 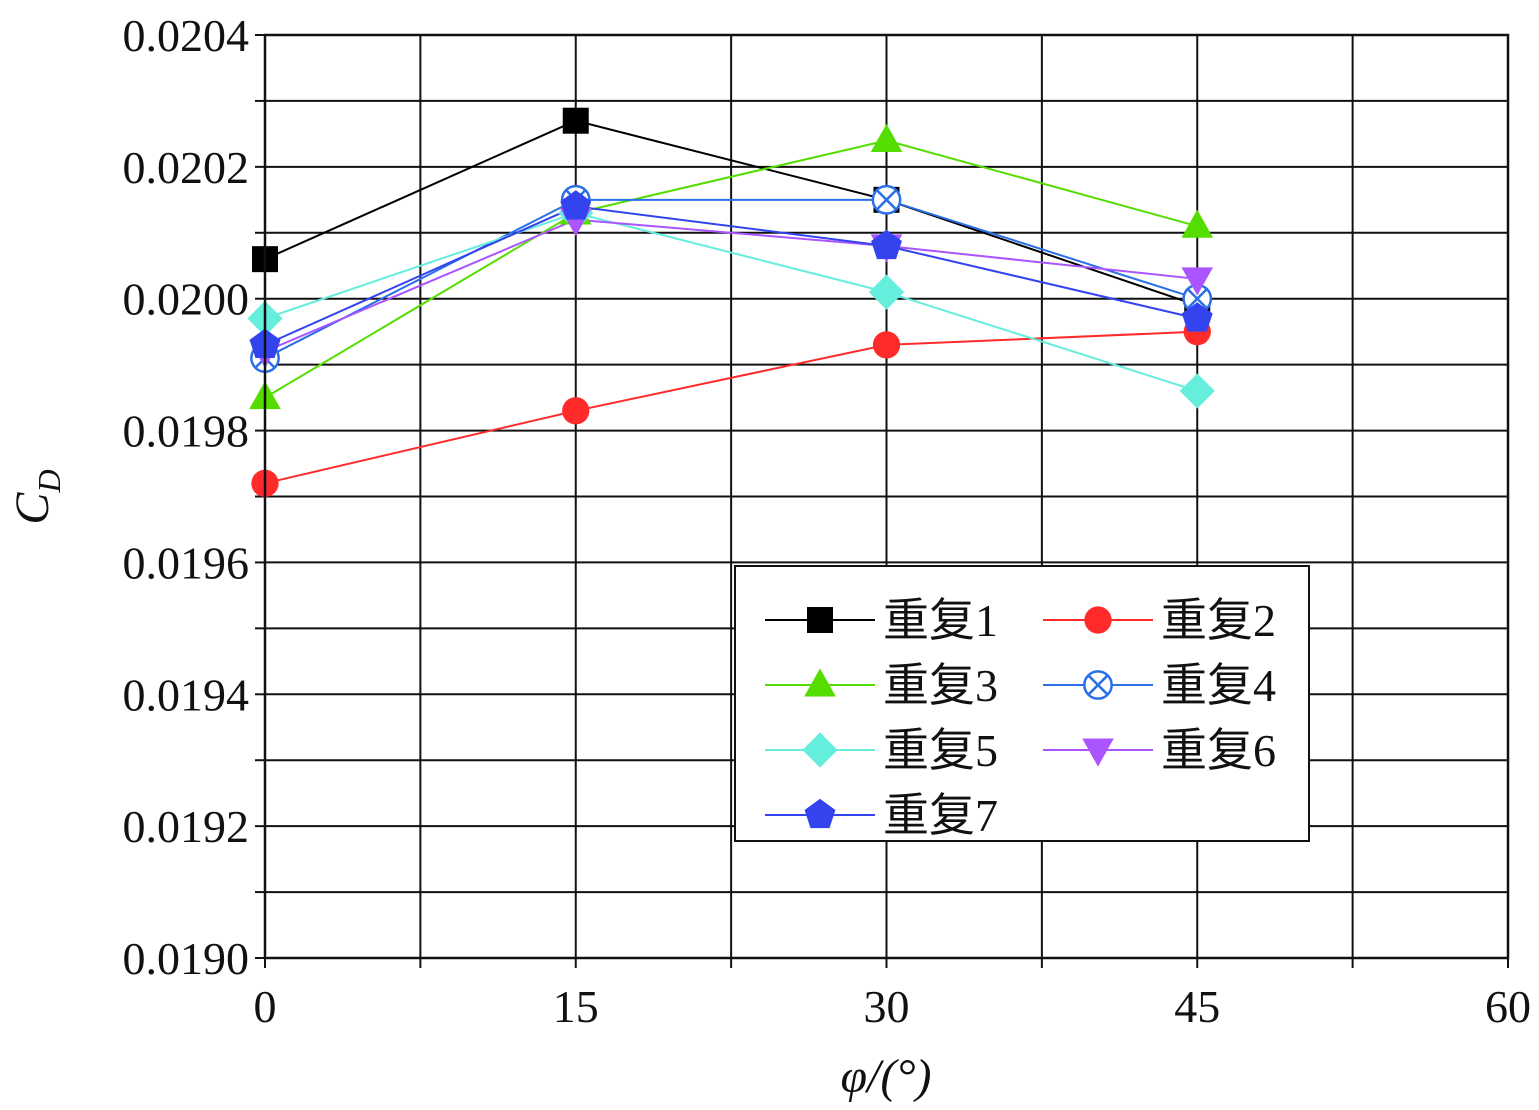 I want to click on legend-item: 重复5, so click(x=881, y=750).